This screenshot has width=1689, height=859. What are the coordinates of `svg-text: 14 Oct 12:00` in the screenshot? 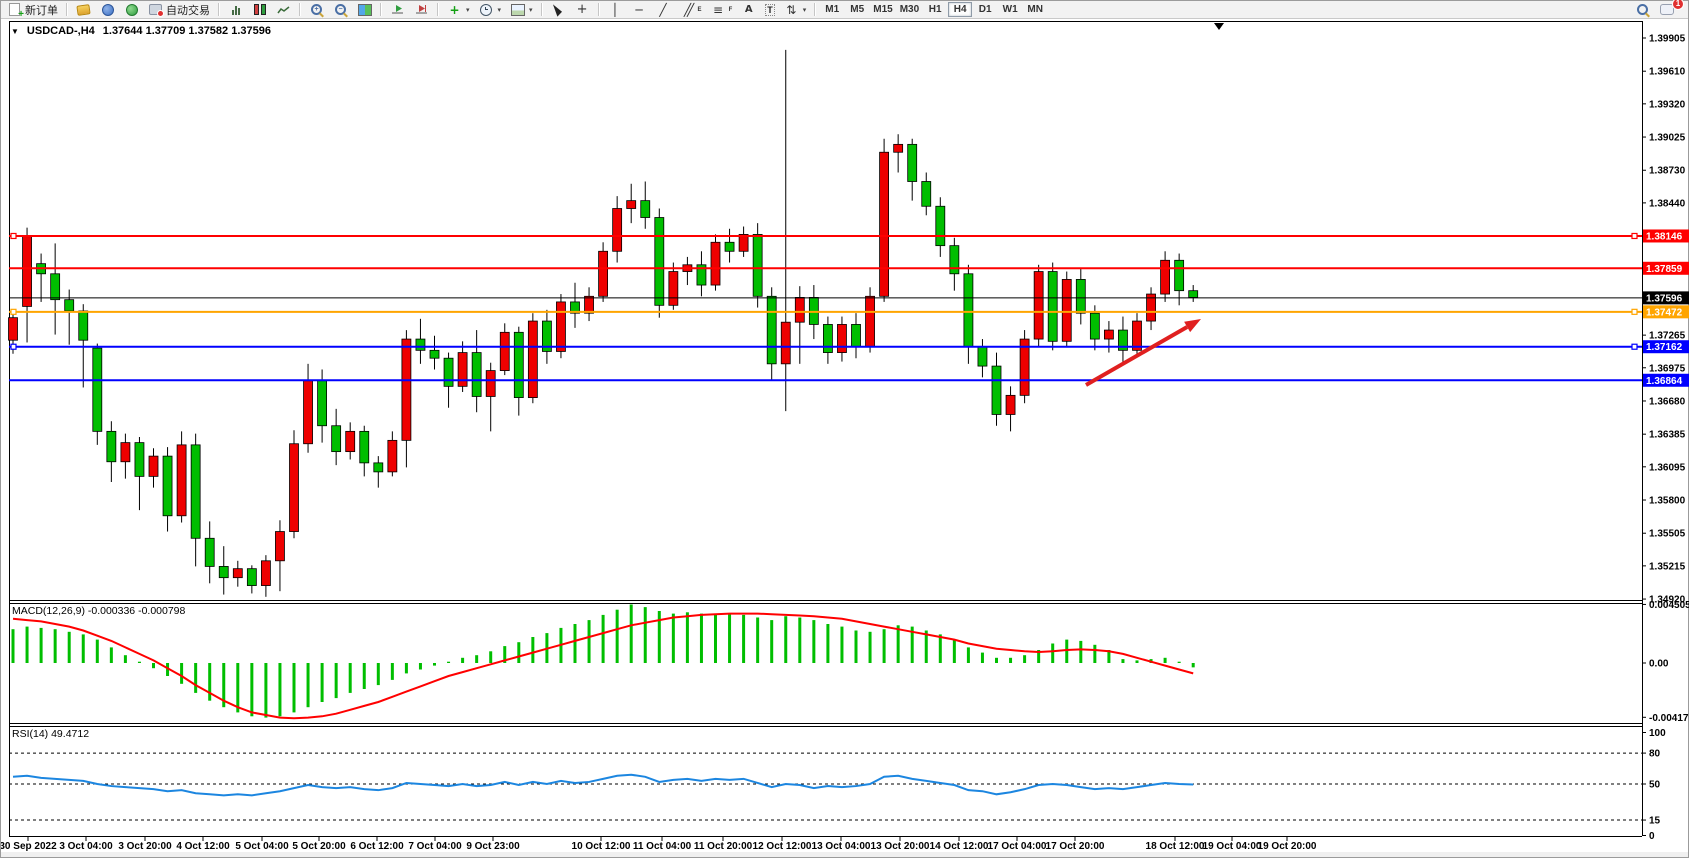 It's located at (959, 846).